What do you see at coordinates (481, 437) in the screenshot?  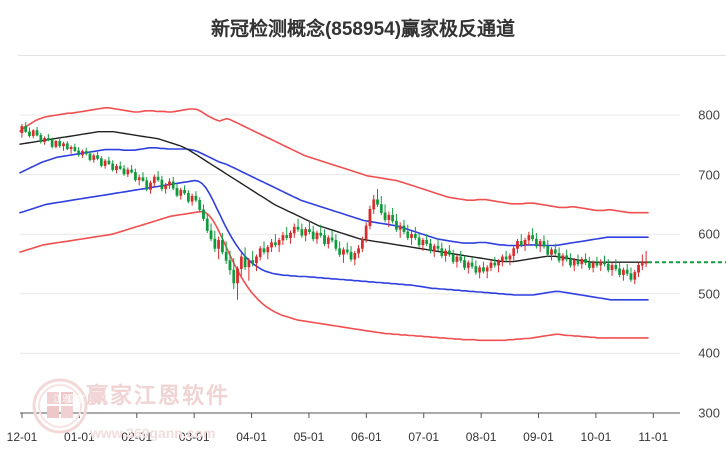 I see `x-axis-tick-label: 08-01` at bounding box center [481, 437].